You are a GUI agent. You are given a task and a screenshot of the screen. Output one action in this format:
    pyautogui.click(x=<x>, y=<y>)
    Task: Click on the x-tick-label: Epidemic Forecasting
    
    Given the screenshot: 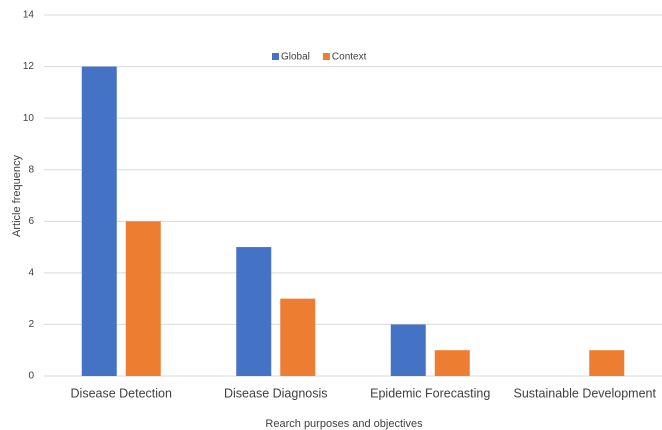 What is the action you would take?
    pyautogui.click(x=430, y=393)
    